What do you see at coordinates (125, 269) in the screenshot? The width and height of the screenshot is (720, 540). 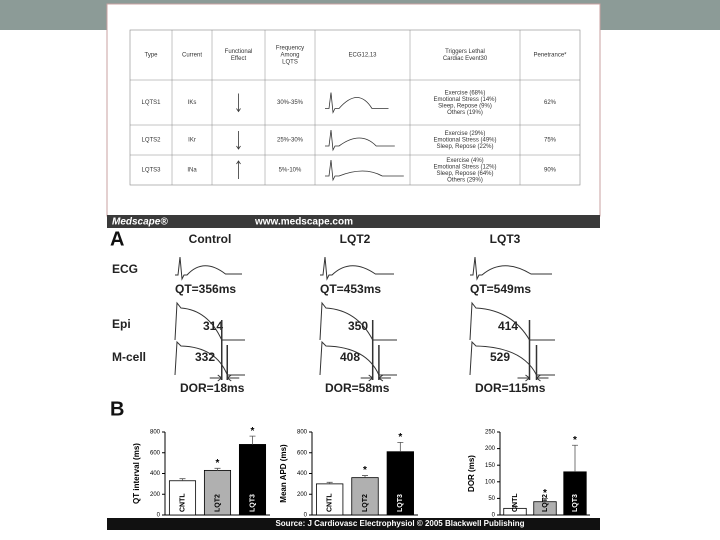 I see `row-label: ECG` at bounding box center [125, 269].